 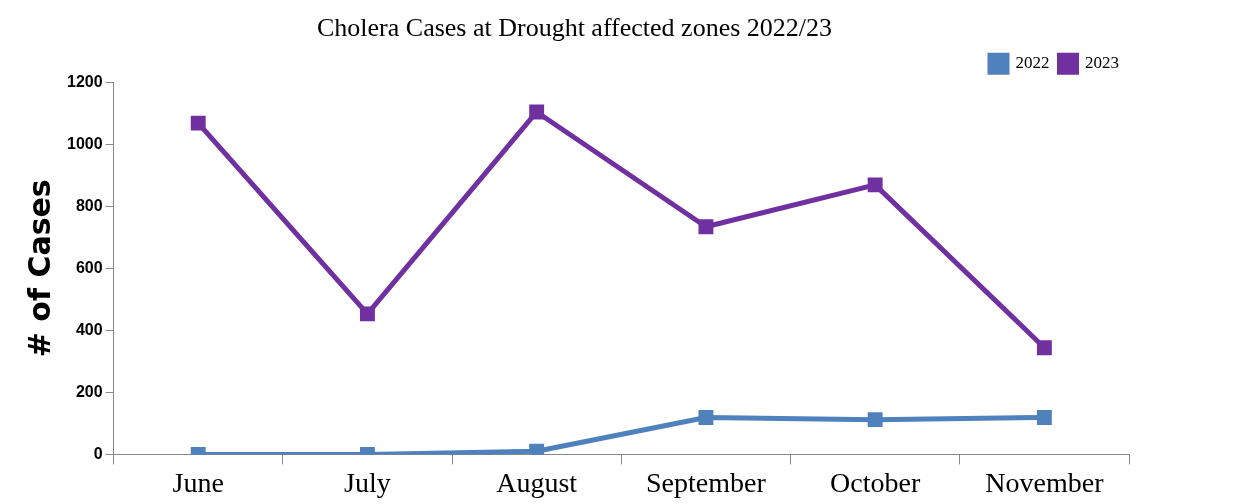 I want to click on y-tick-label: 600, so click(x=89, y=267).